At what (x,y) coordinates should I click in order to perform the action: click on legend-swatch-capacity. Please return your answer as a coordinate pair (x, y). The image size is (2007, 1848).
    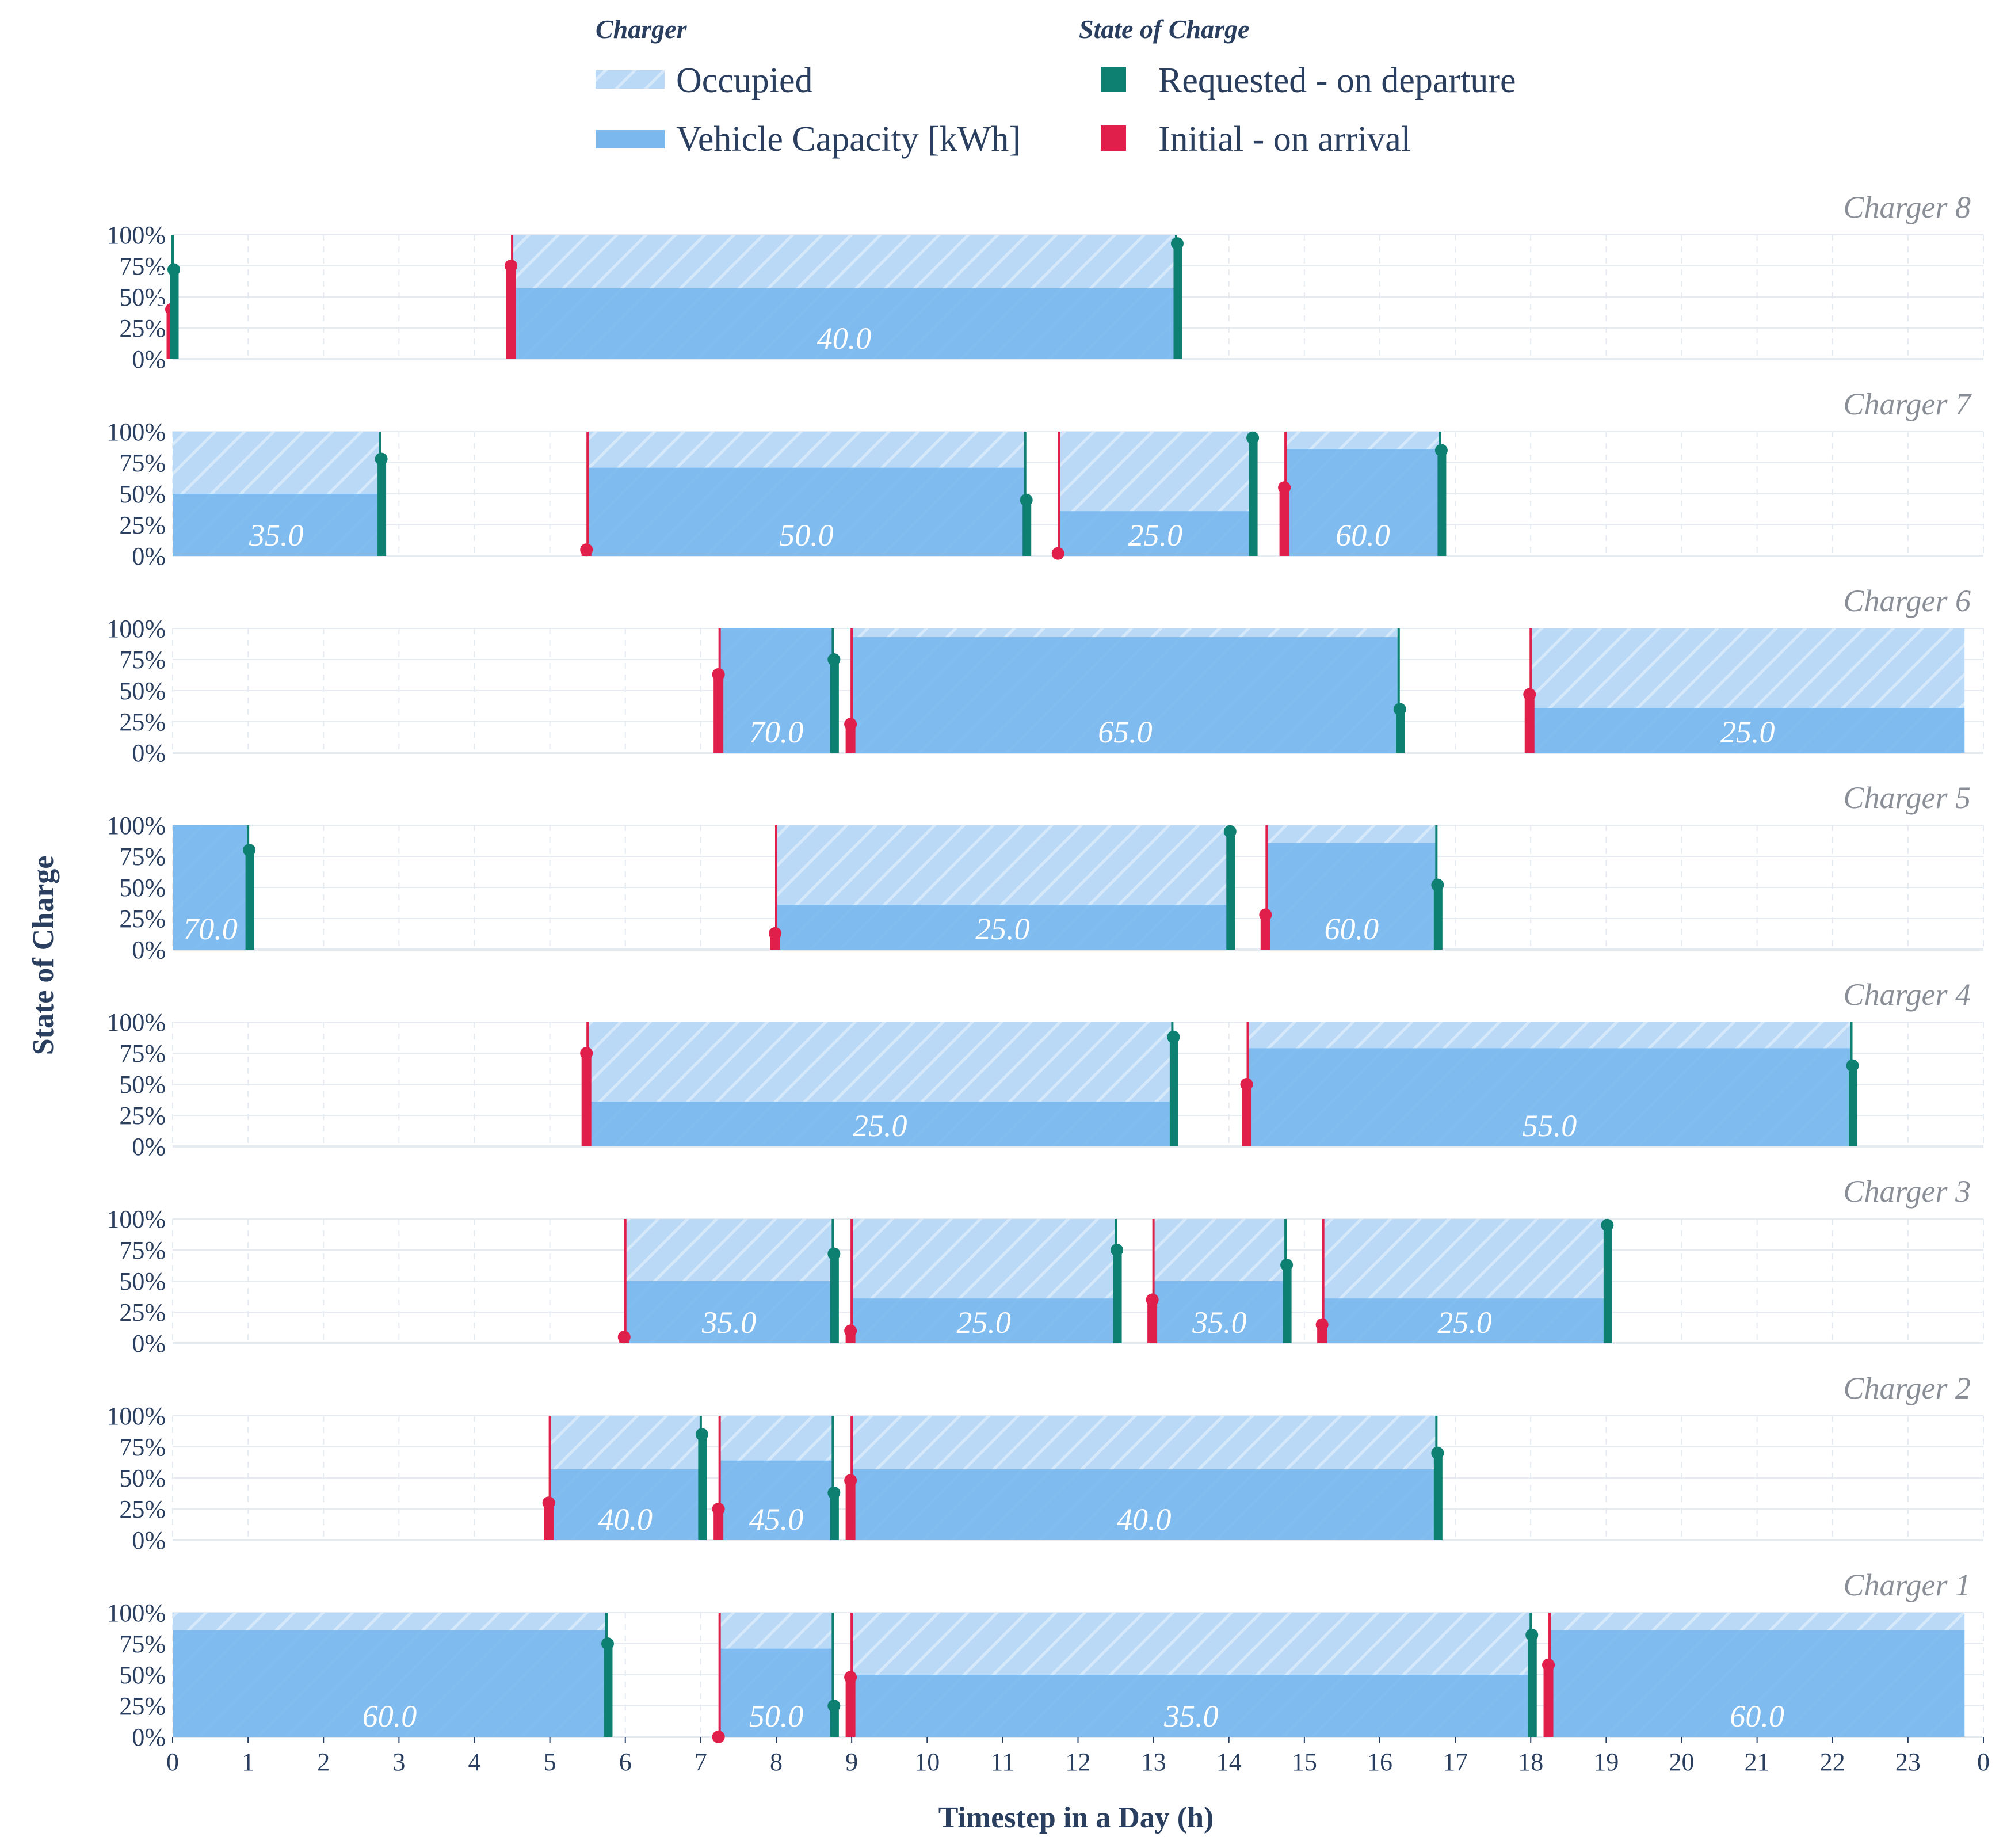
    Looking at the image, I should click on (630, 139).